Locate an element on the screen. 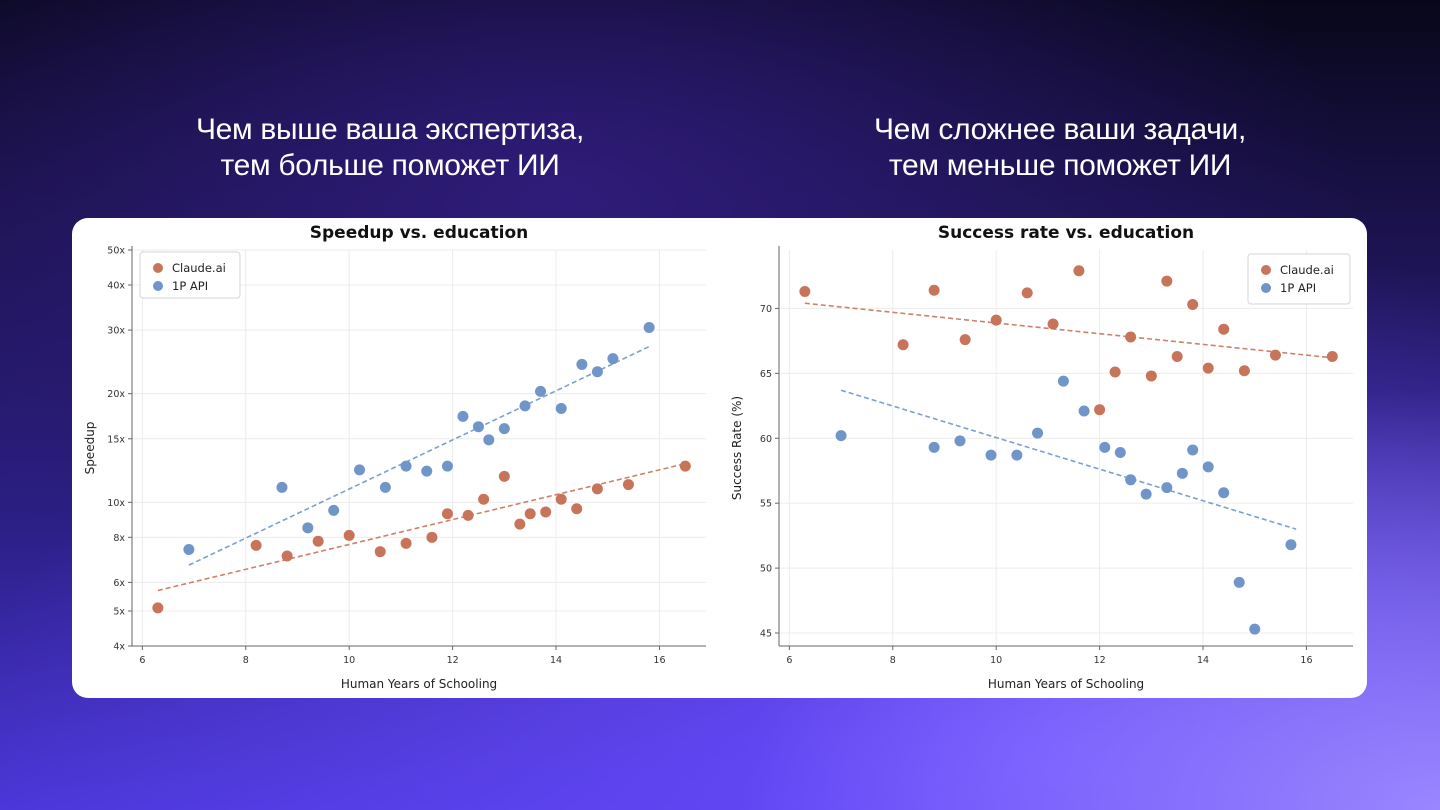  x-tick-label: 10 is located at coordinates (349, 660).